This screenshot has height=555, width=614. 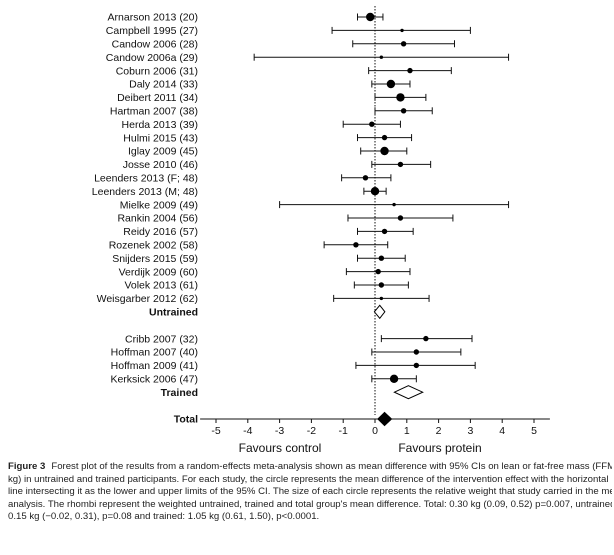 What do you see at coordinates (27, 466) in the screenshot?
I see `figure-number: Figure 3` at bounding box center [27, 466].